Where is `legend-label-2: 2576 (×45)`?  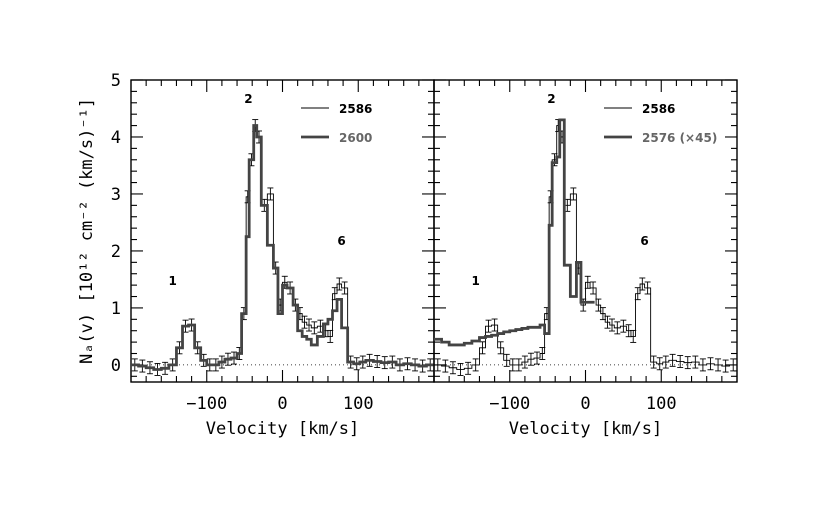
legend-label-2: 2576 (×45) is located at coordinates (679, 138).